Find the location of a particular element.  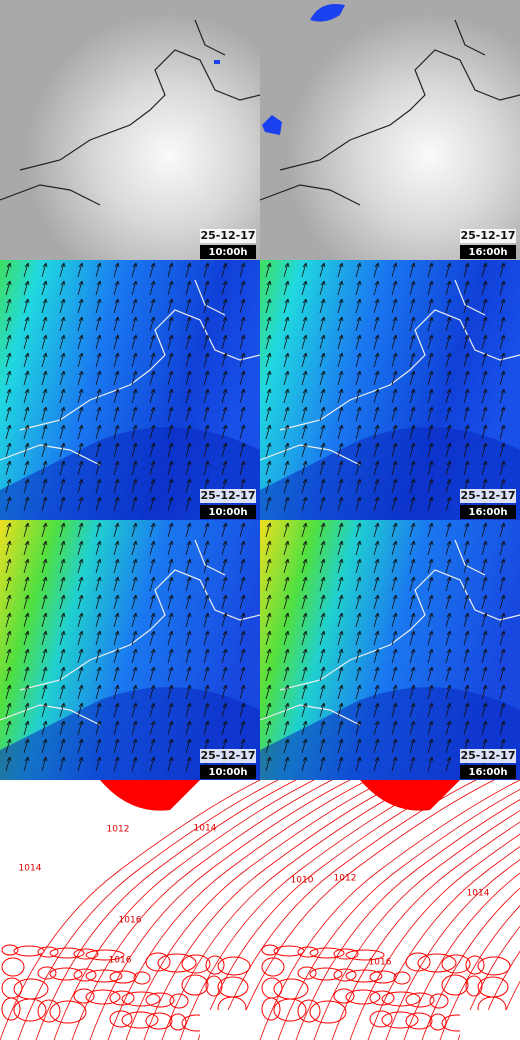

isobar-label: 1016 is located at coordinates (120, 961).